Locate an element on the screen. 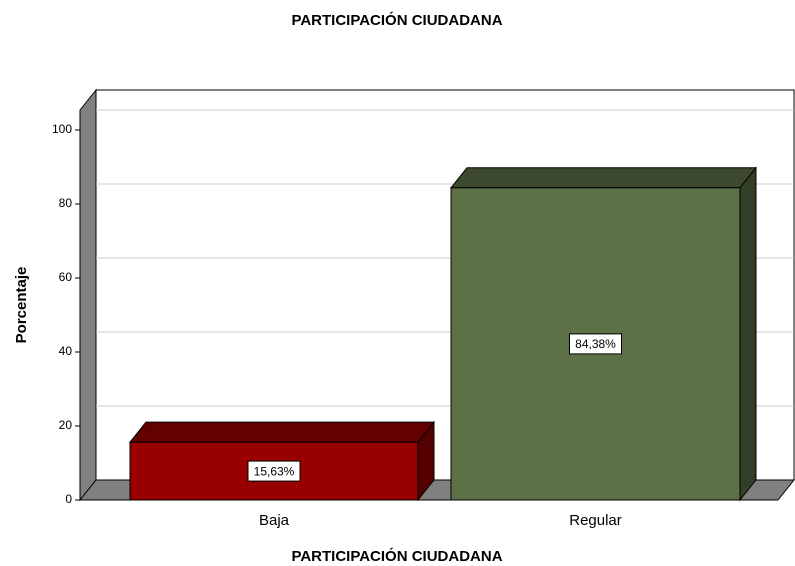 The height and width of the screenshot is (566, 795). x-tick-label: Regular is located at coordinates (595, 520).